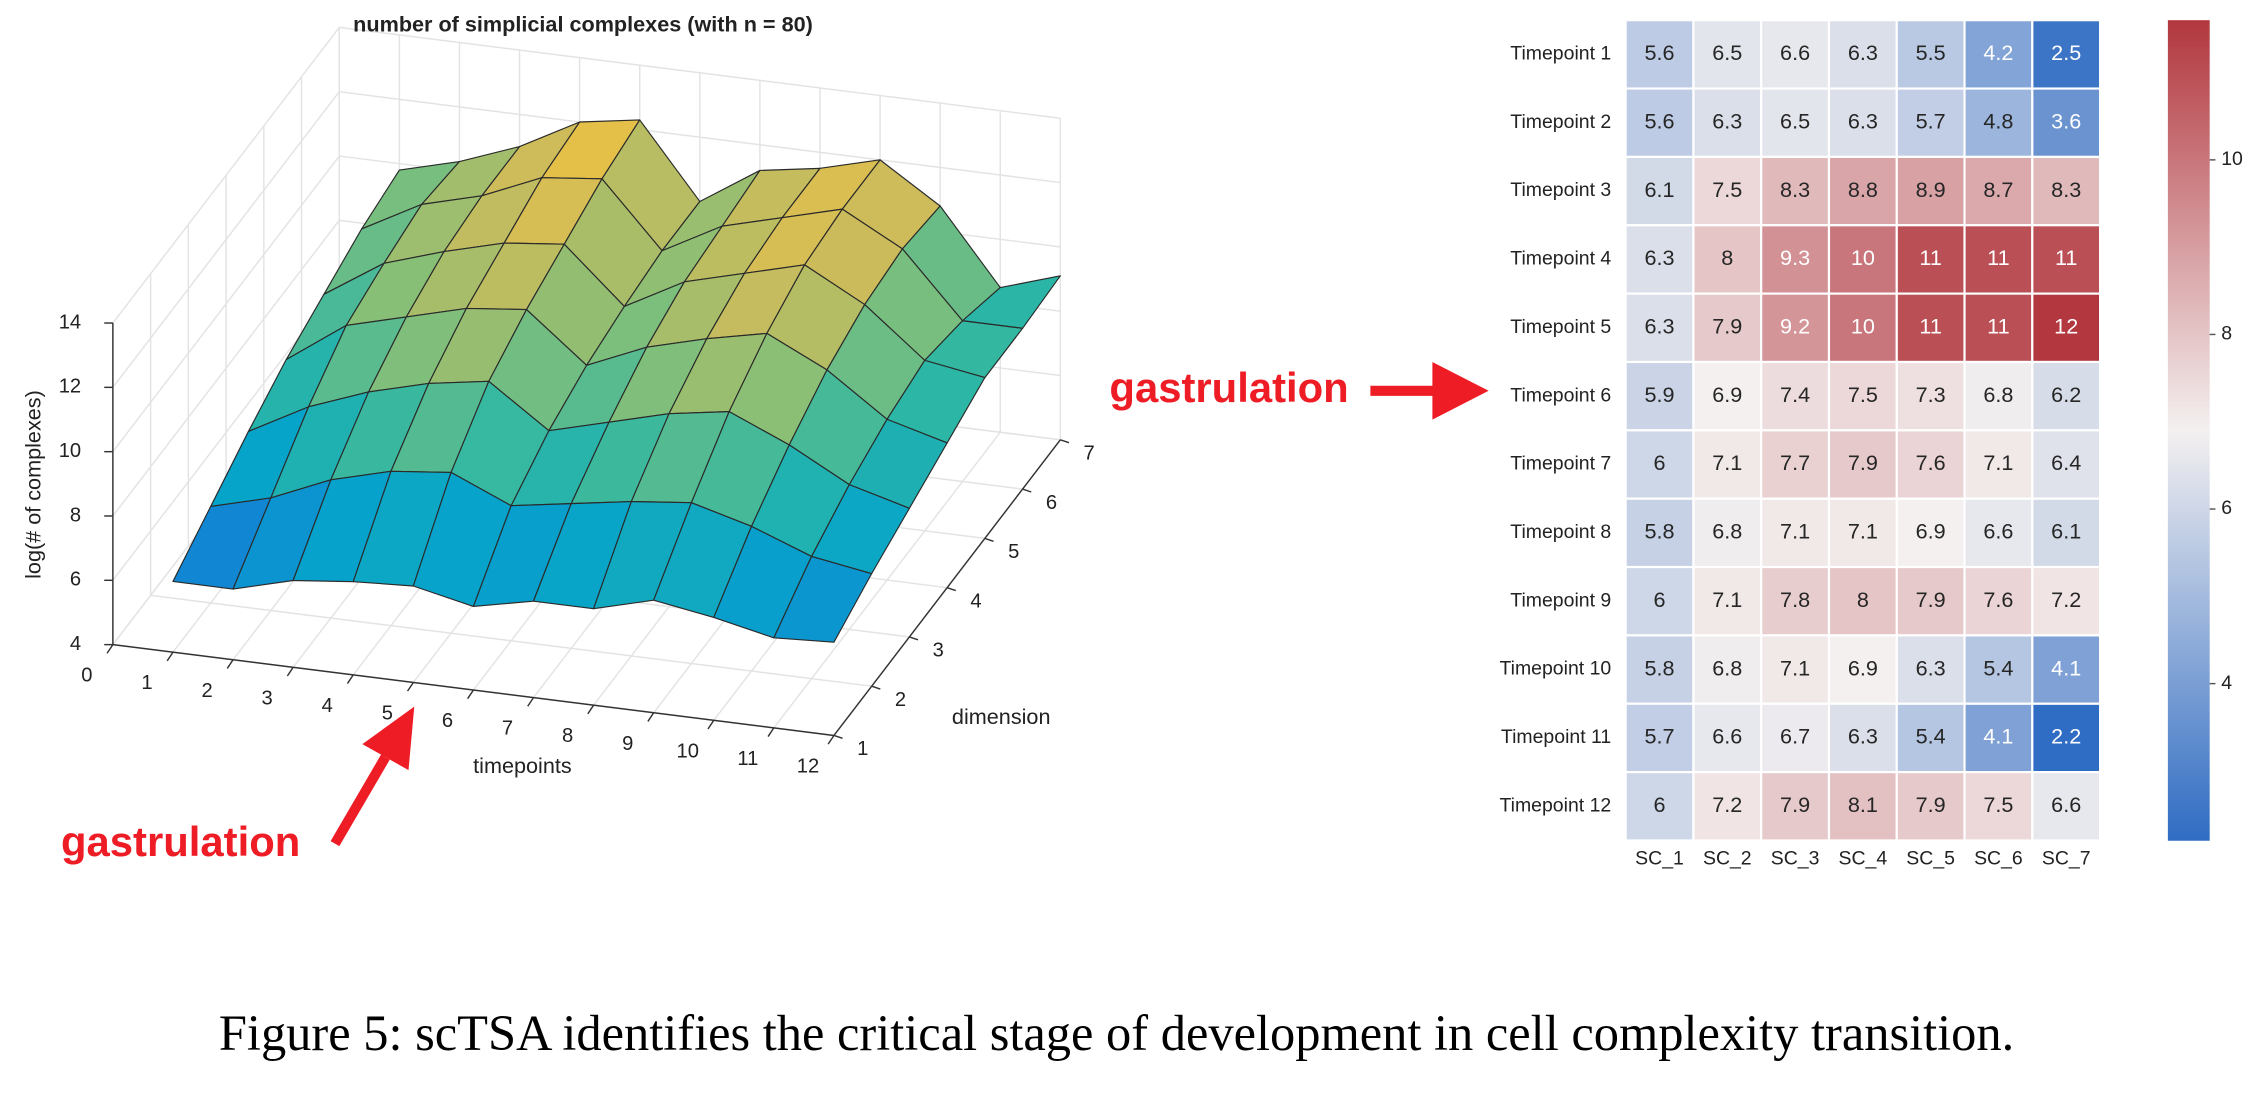 The image size is (2262, 1096). What do you see at coordinates (1051, 503) in the screenshot?
I see `y-tick-label: 6` at bounding box center [1051, 503].